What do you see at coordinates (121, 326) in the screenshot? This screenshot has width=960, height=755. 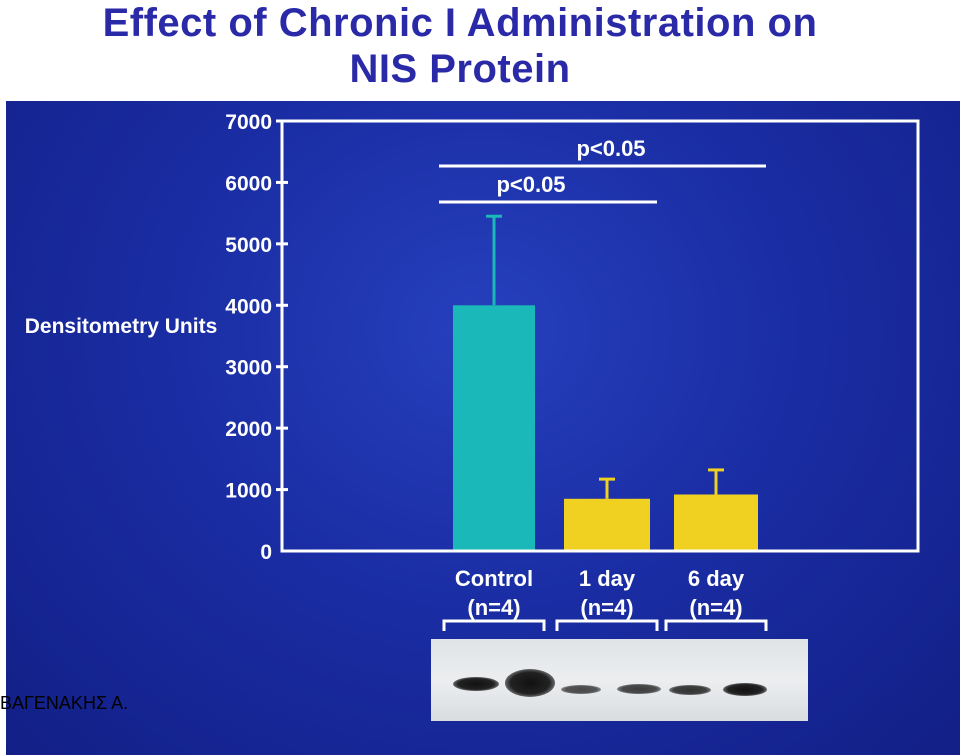 I see `y-axis-label: Densitometry Units` at bounding box center [121, 326].